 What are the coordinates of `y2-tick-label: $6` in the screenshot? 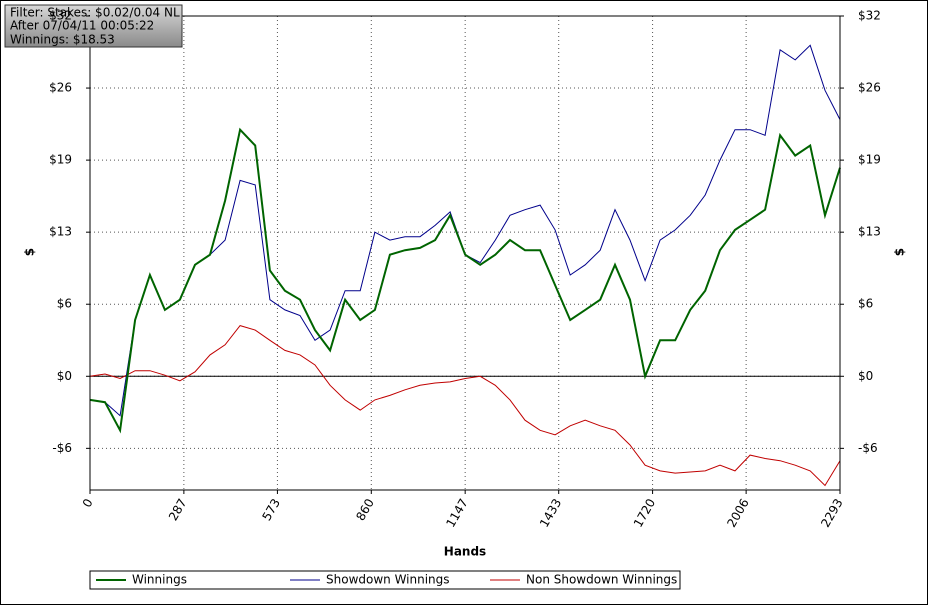 It's located at (865, 304).